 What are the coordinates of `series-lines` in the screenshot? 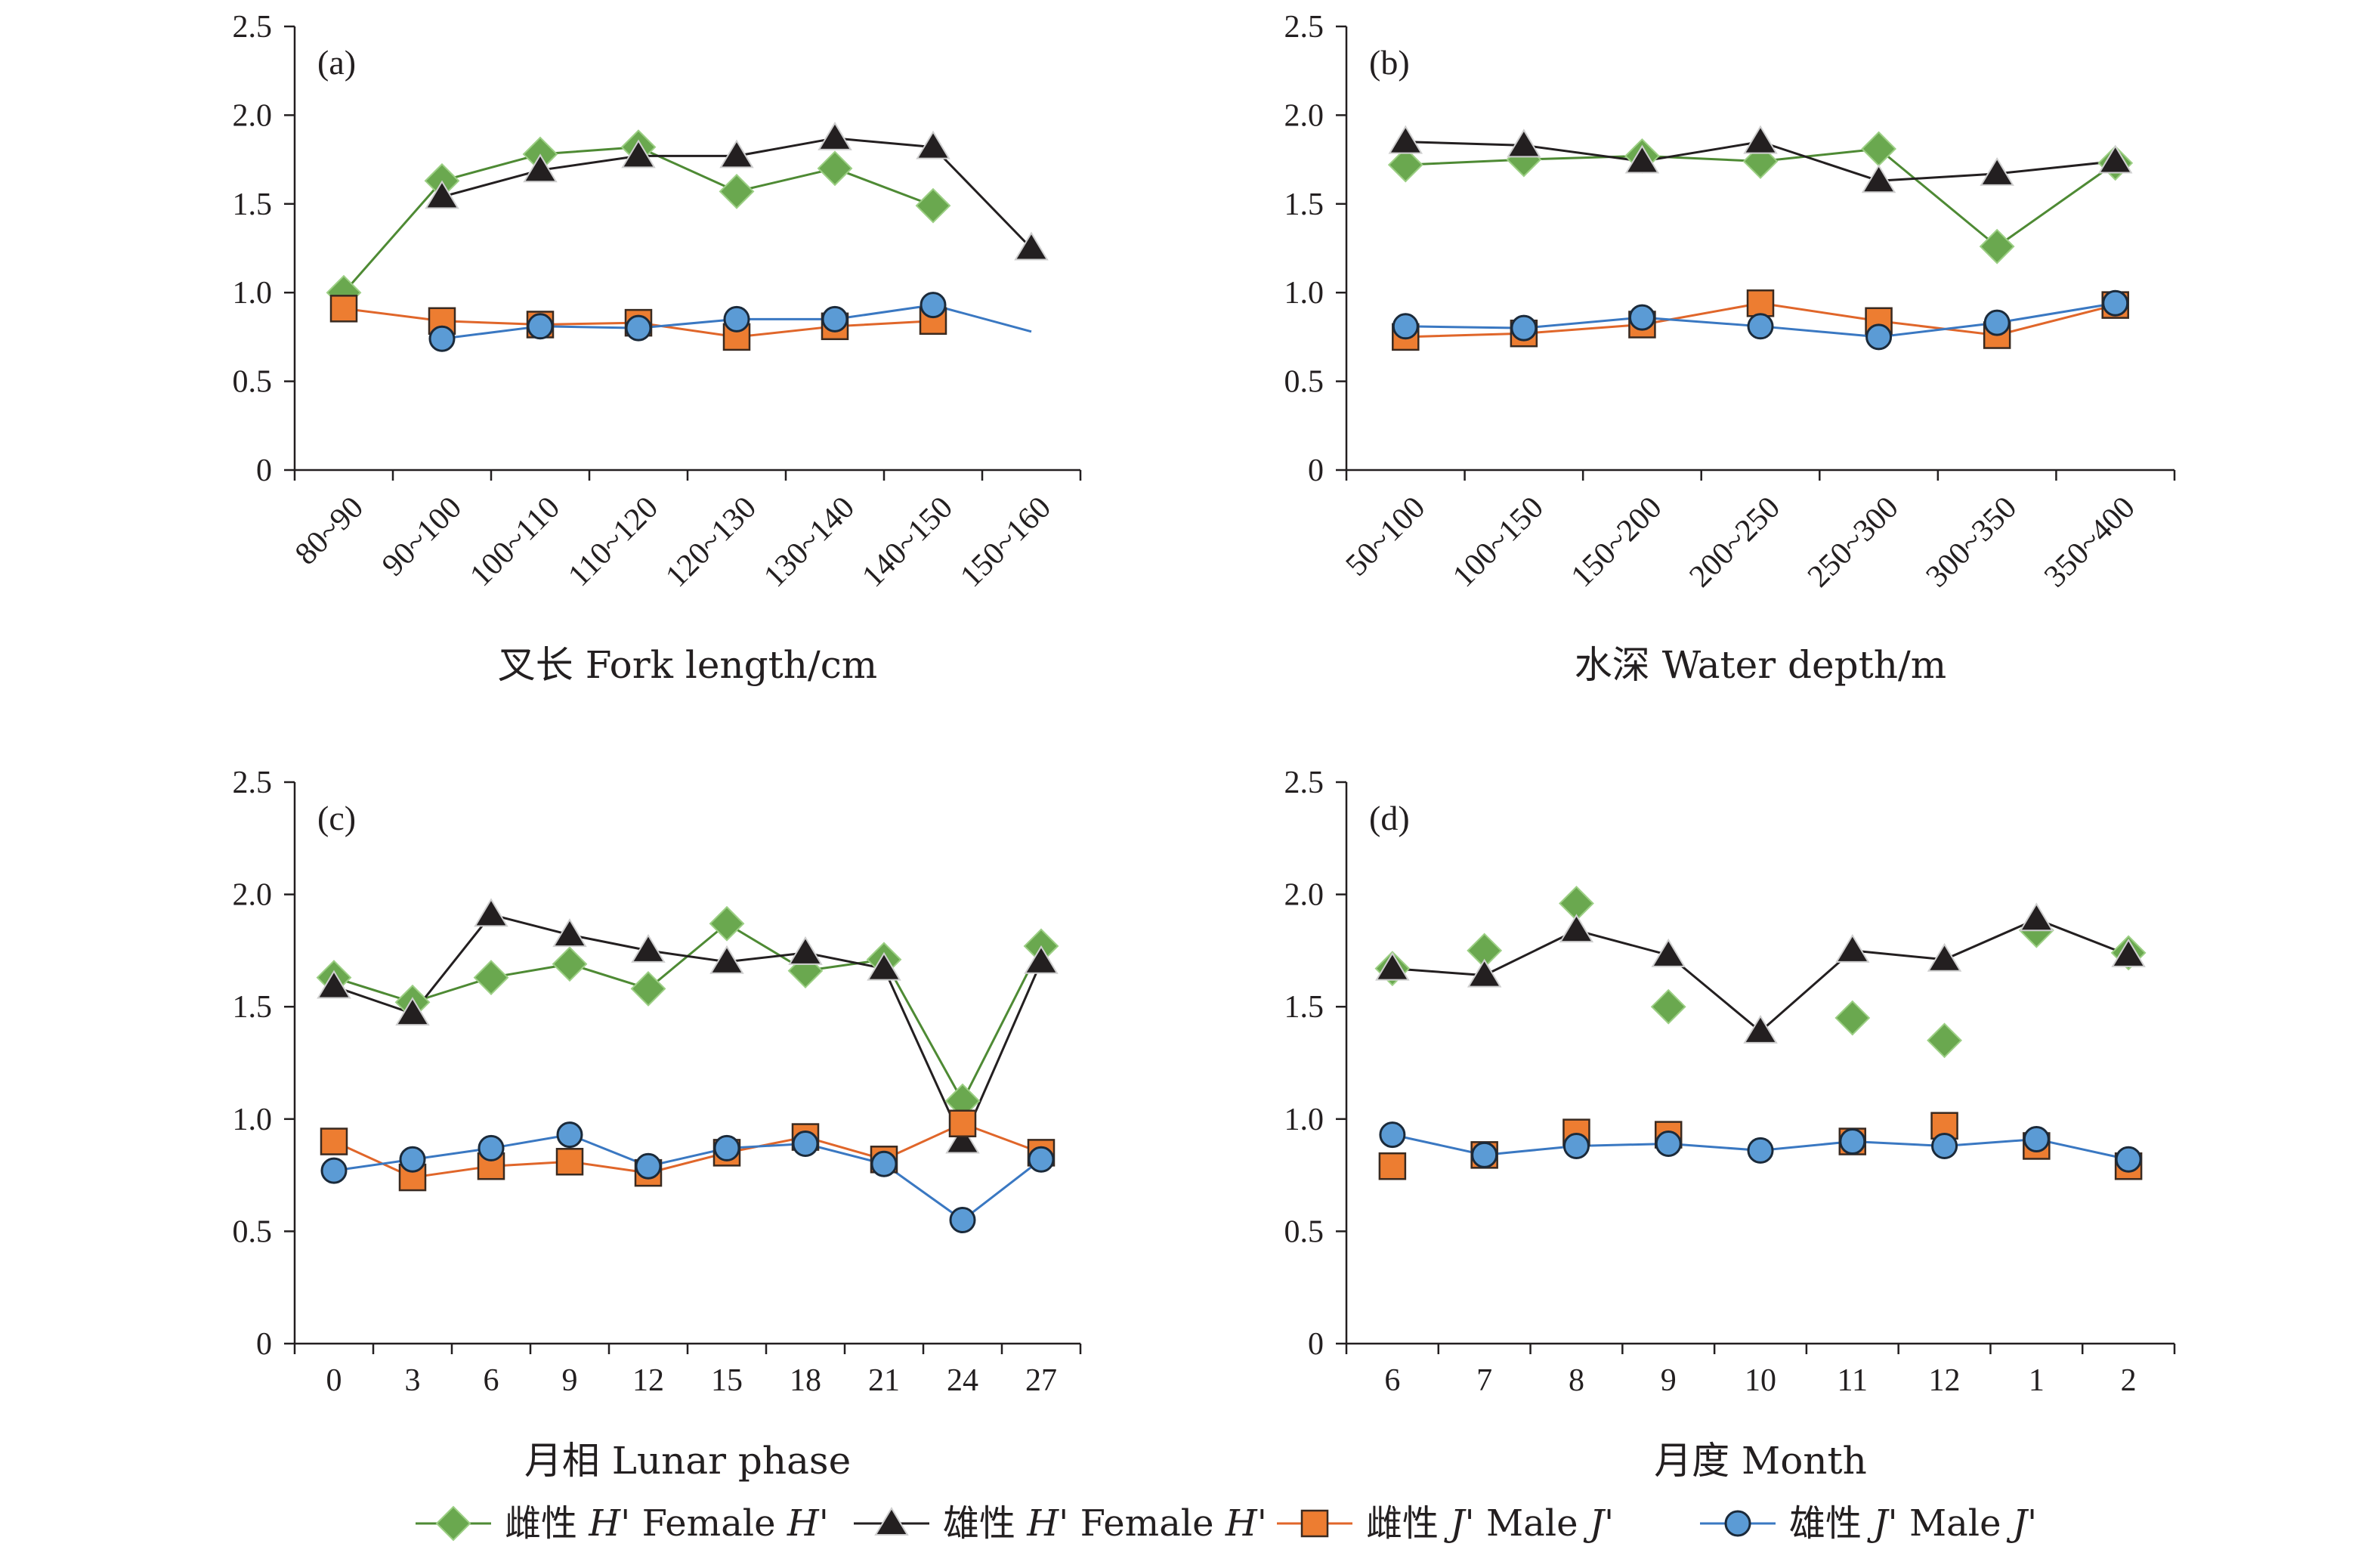 It's located at (688, 1067).